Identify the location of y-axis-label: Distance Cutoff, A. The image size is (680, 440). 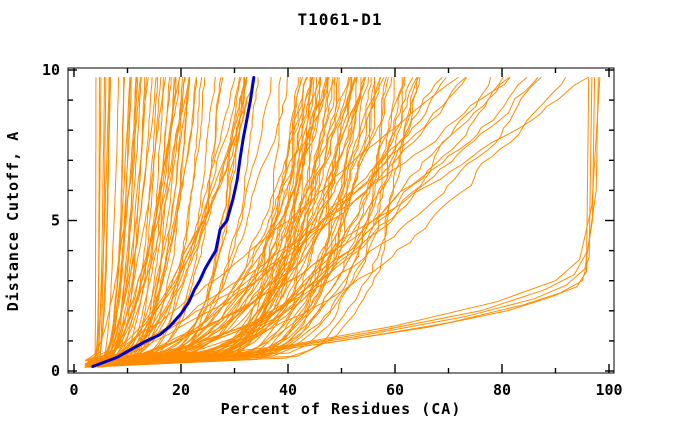
(13, 221).